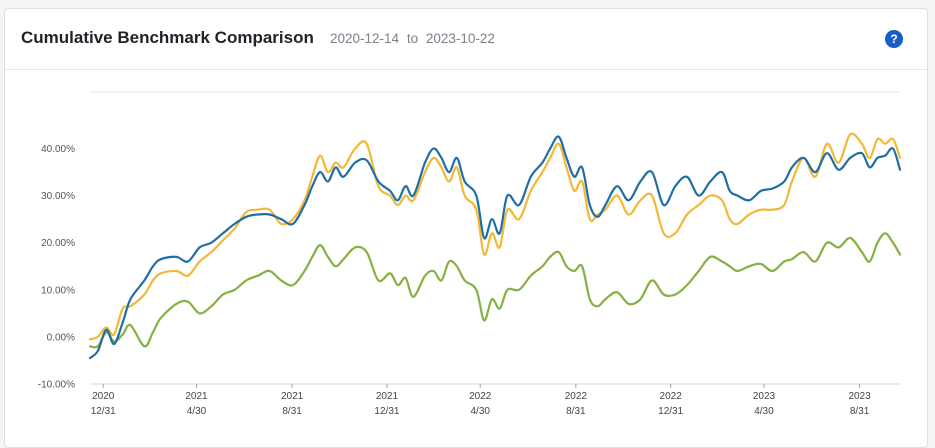  I want to click on y-tick-label: 30.00%, so click(58, 196).